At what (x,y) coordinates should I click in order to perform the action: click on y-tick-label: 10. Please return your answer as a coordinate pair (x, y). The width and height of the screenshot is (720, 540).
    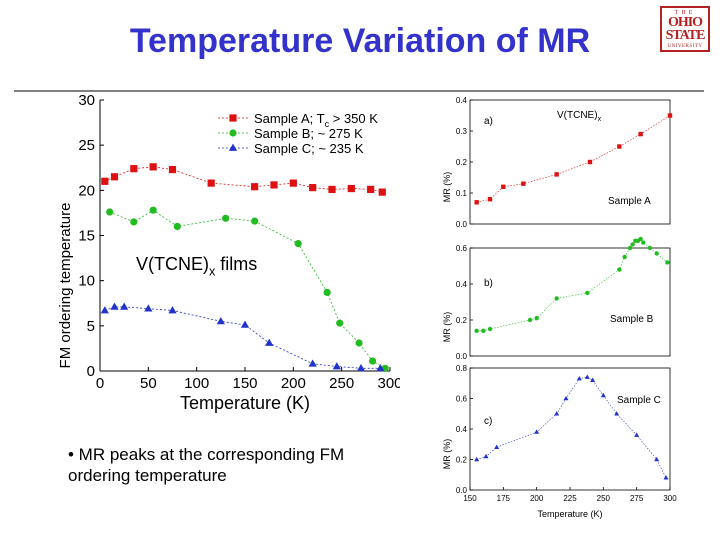
    Looking at the image, I should click on (86, 281).